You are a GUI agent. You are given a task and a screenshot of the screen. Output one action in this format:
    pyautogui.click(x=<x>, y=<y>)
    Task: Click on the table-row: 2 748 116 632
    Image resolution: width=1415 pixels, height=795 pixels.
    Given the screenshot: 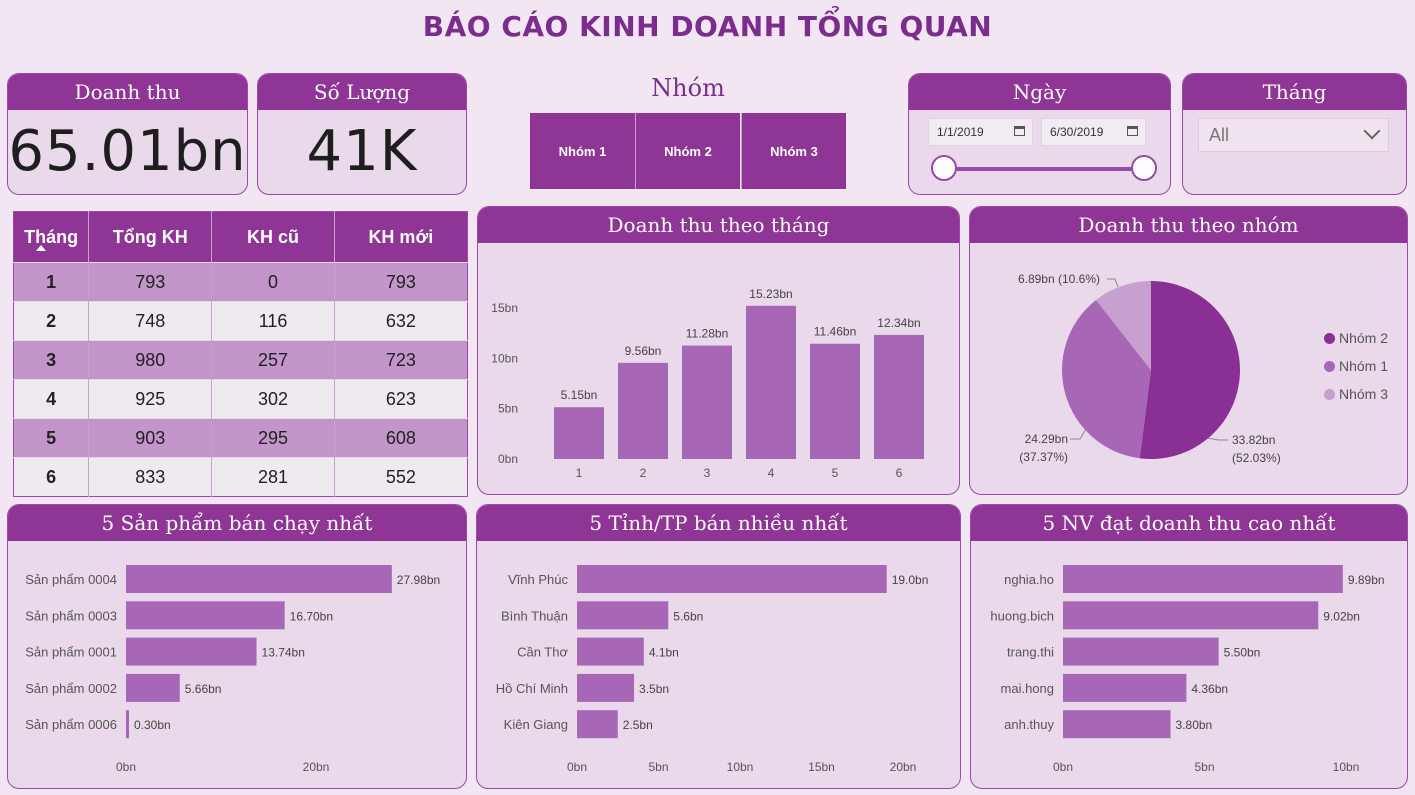 What is the action you would take?
    pyautogui.click(x=240, y=321)
    